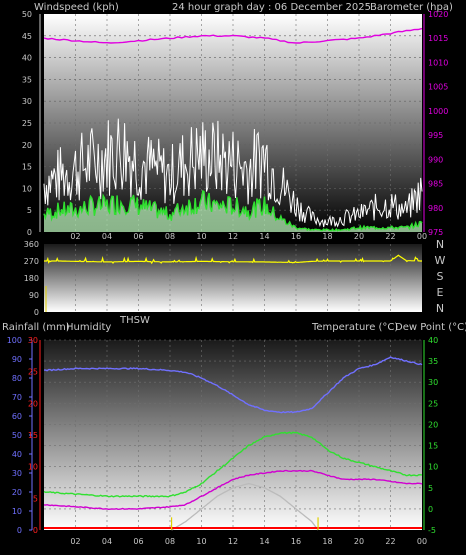 This screenshot has height=555, width=466. Describe the element at coordinates (29, 232) in the screenshot. I see `wind-tick-label: 0` at that location.